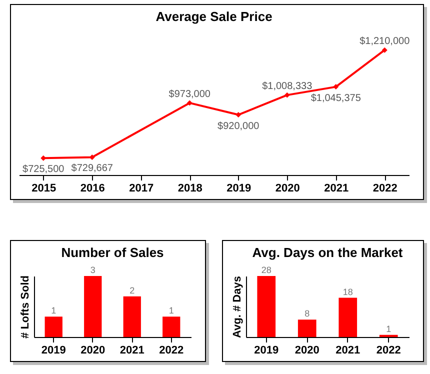  Describe the element at coordinates (238, 307) in the screenshot. I see `y-axis-title: Avg. # Days` at that location.